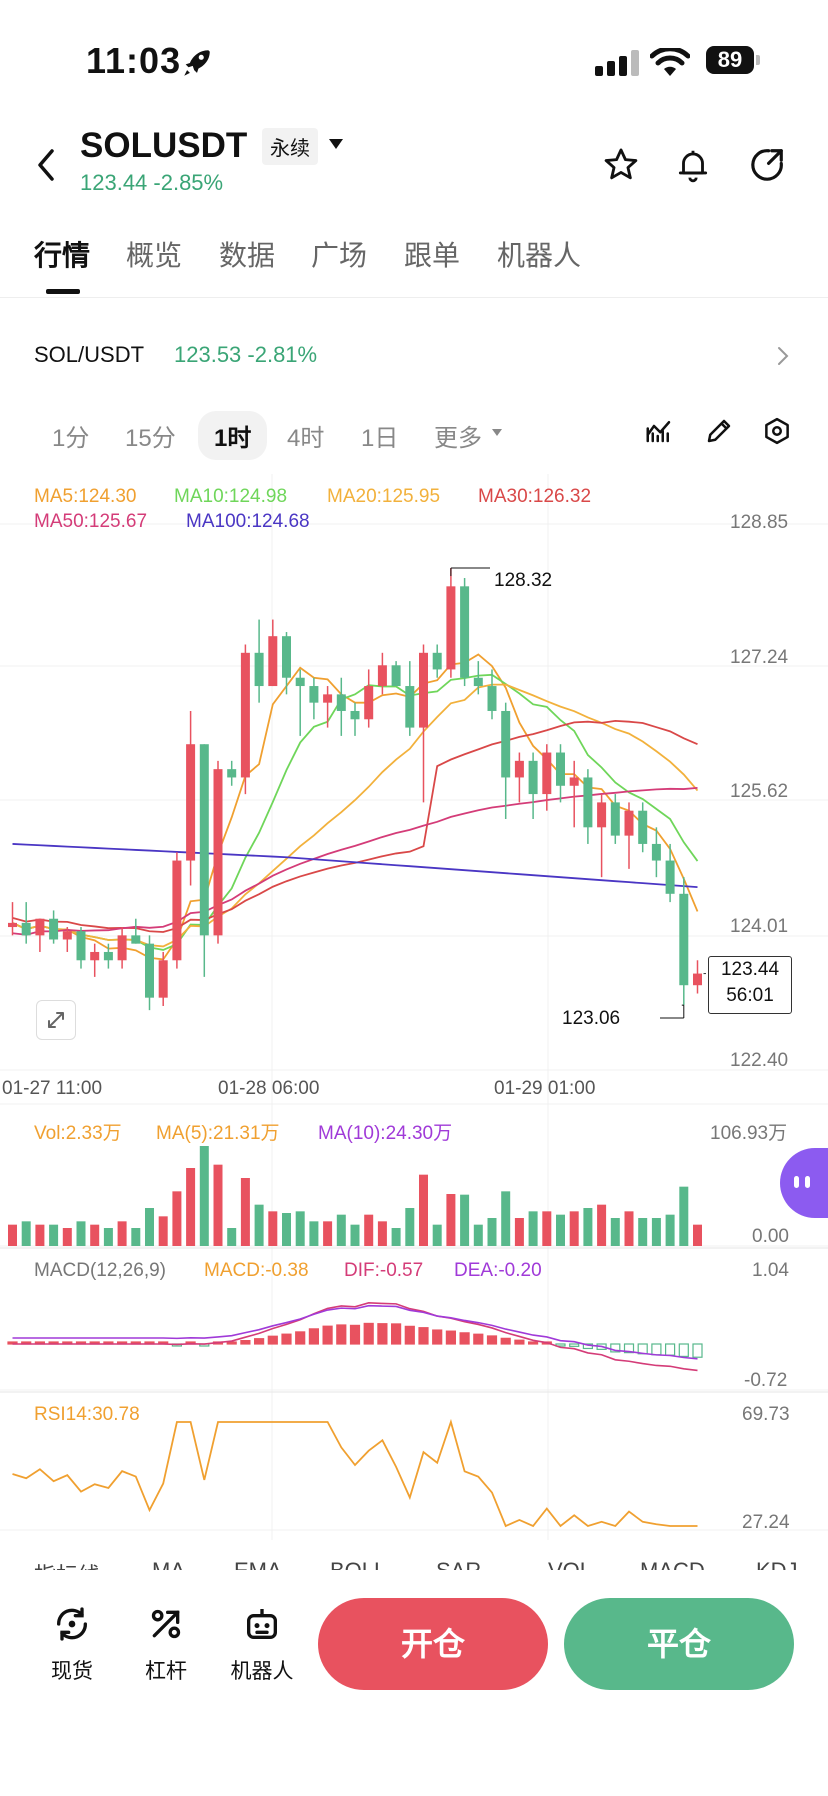  Describe the element at coordinates (539, 255) in the screenshot. I see `tab-bots: 机器人` at that location.